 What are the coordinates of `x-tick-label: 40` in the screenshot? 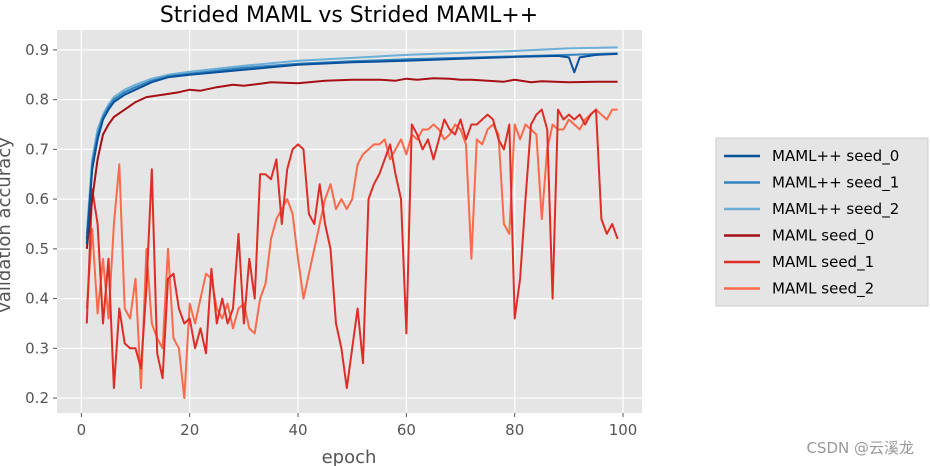 It's located at (297, 430).